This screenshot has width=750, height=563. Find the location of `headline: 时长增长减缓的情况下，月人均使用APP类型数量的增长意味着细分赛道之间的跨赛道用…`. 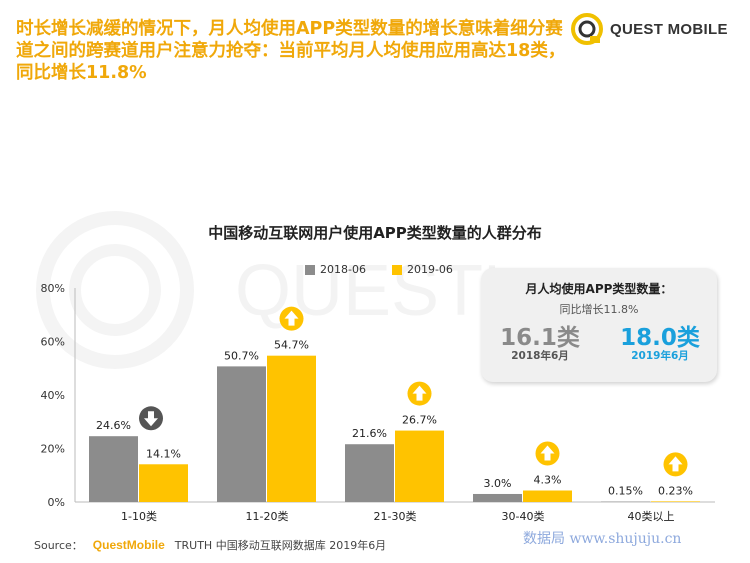

headline: 时长增长减缓的情况下，月人均使用APP类型数量的增长意味着细分赛道之间的跨赛道用… is located at coordinates (291, 51).